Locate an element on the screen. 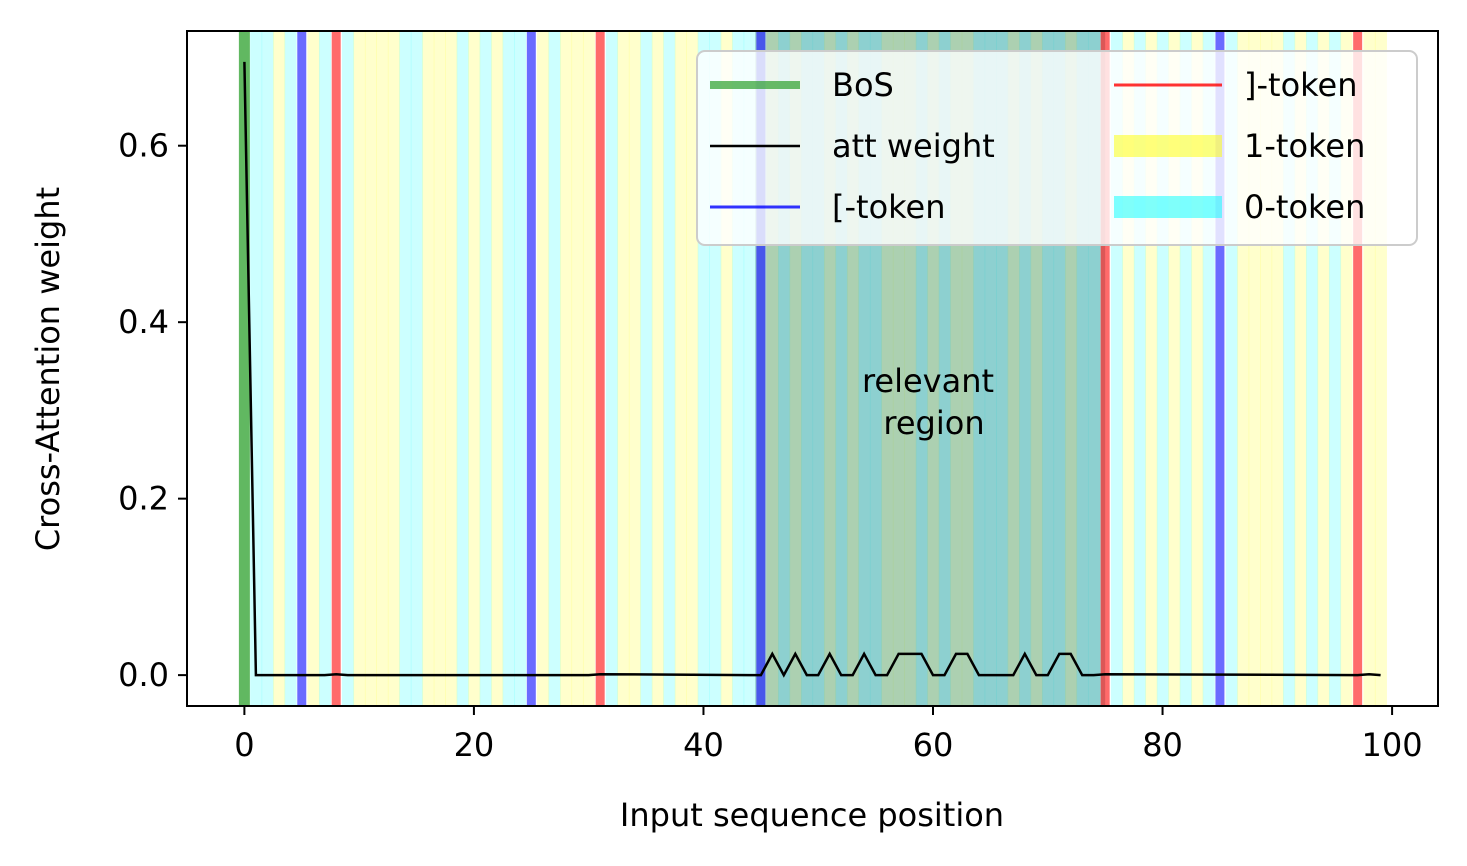 The height and width of the screenshot is (866, 1467). annotation-line-2: region is located at coordinates (933, 423).